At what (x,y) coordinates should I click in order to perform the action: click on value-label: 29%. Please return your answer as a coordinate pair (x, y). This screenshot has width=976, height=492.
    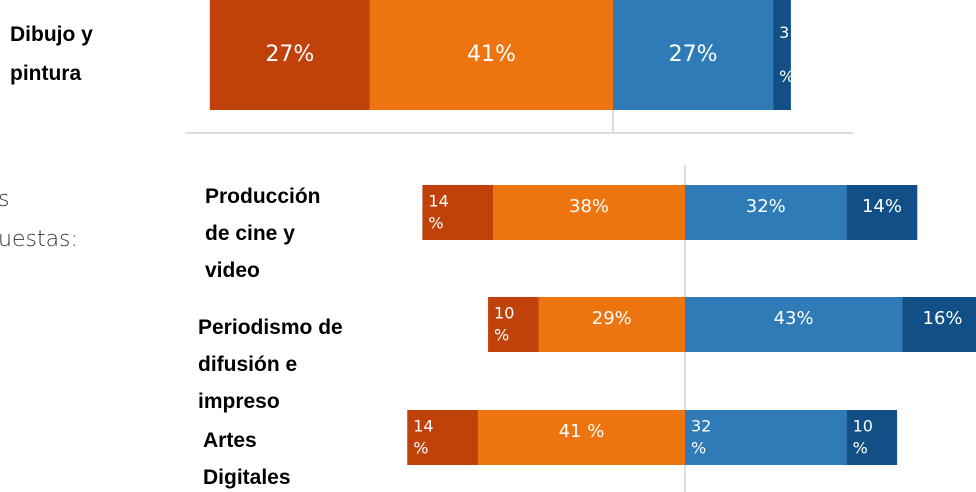
    Looking at the image, I should click on (612, 318).